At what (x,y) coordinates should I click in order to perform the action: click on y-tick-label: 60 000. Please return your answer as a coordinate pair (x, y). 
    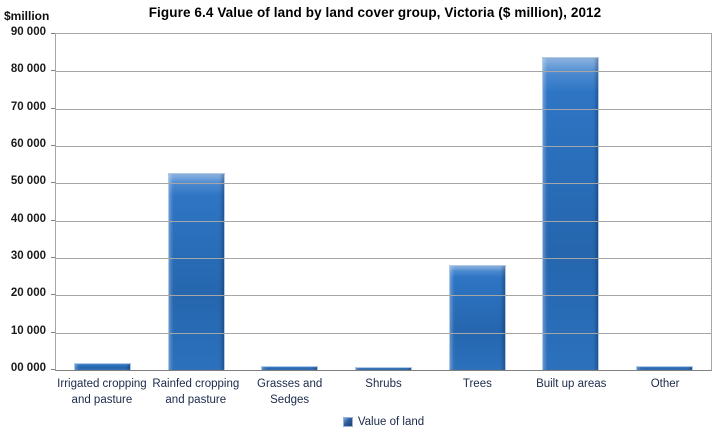
    Looking at the image, I should click on (28, 144).